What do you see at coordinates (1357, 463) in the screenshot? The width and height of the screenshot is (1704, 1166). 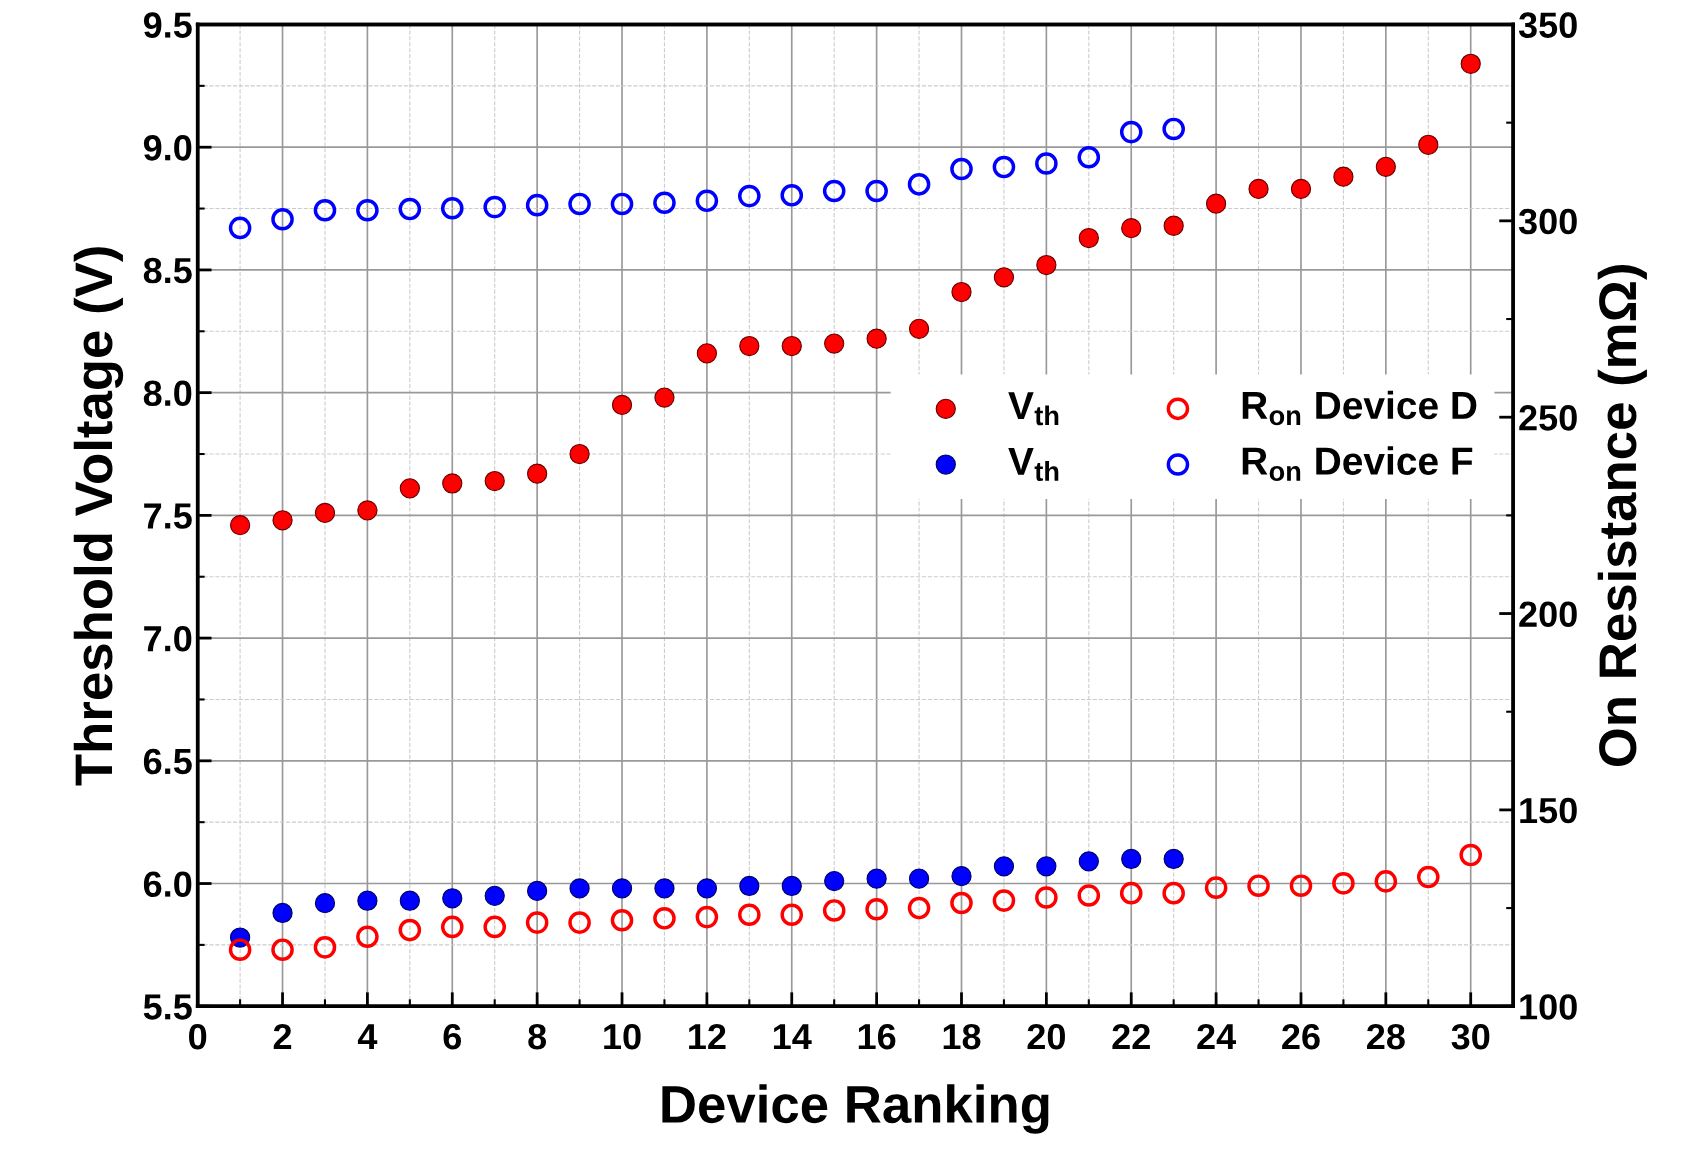 I see `legend-label: R$_{on}$ Device F` at bounding box center [1357, 463].